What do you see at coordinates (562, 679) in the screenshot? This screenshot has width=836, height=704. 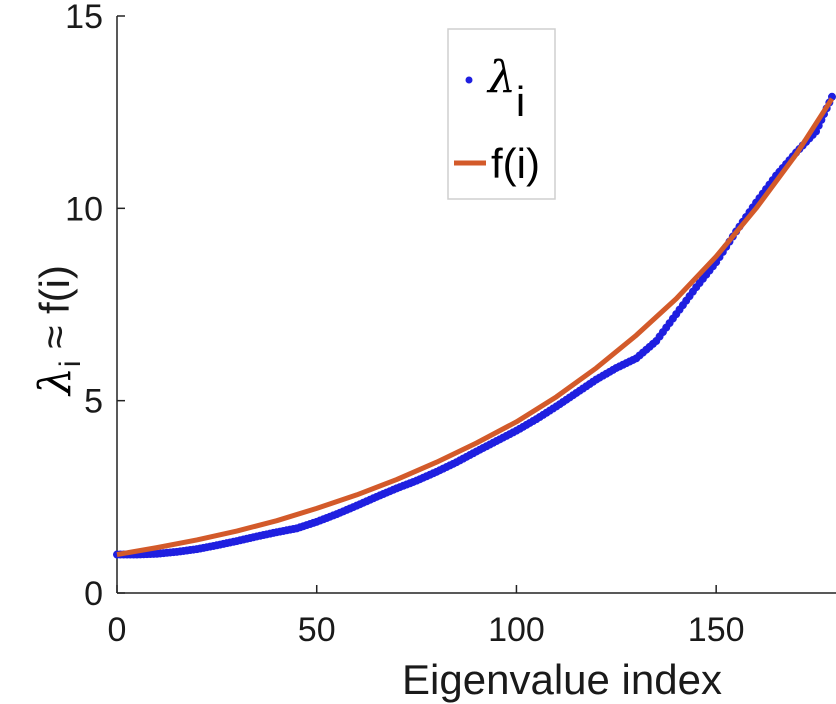 I see `x-axis-label: Eigenvalue index` at bounding box center [562, 679].